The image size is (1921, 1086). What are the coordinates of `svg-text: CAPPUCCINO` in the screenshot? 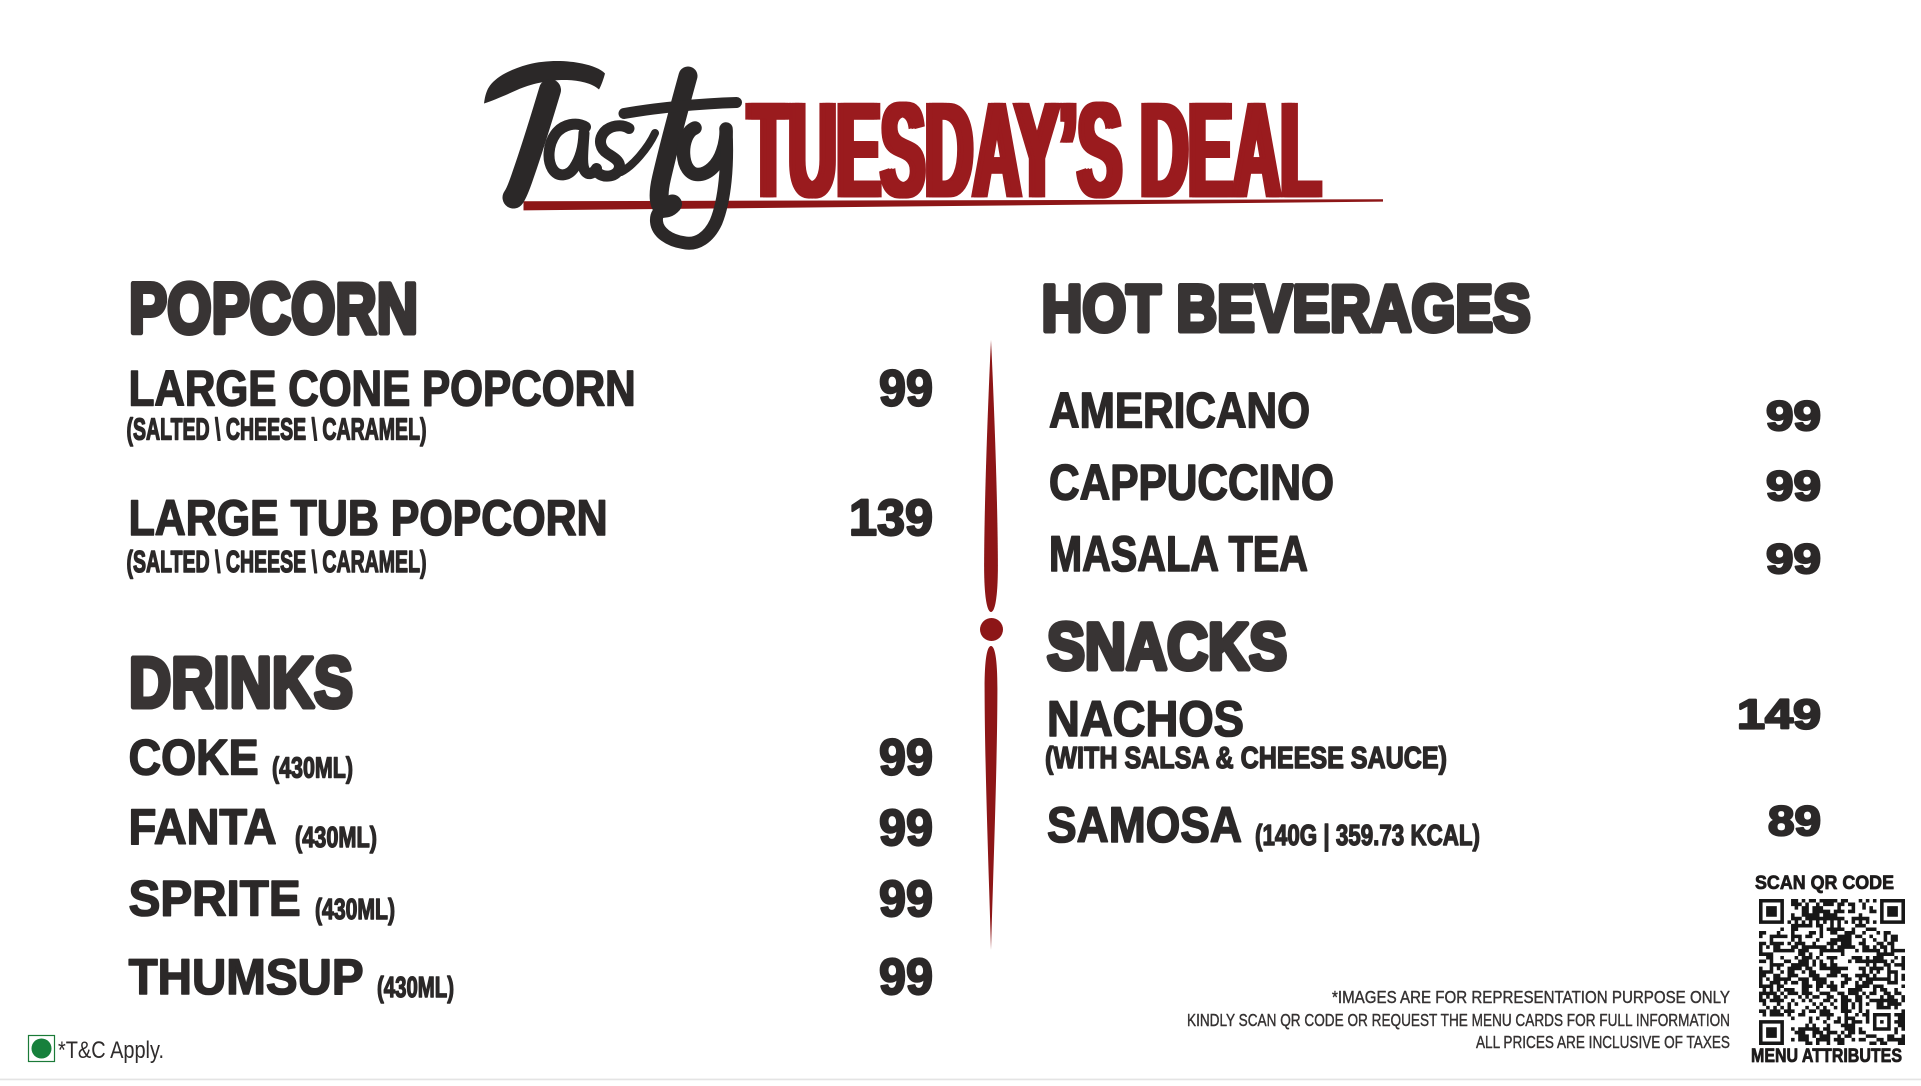 It's located at (1191, 483).